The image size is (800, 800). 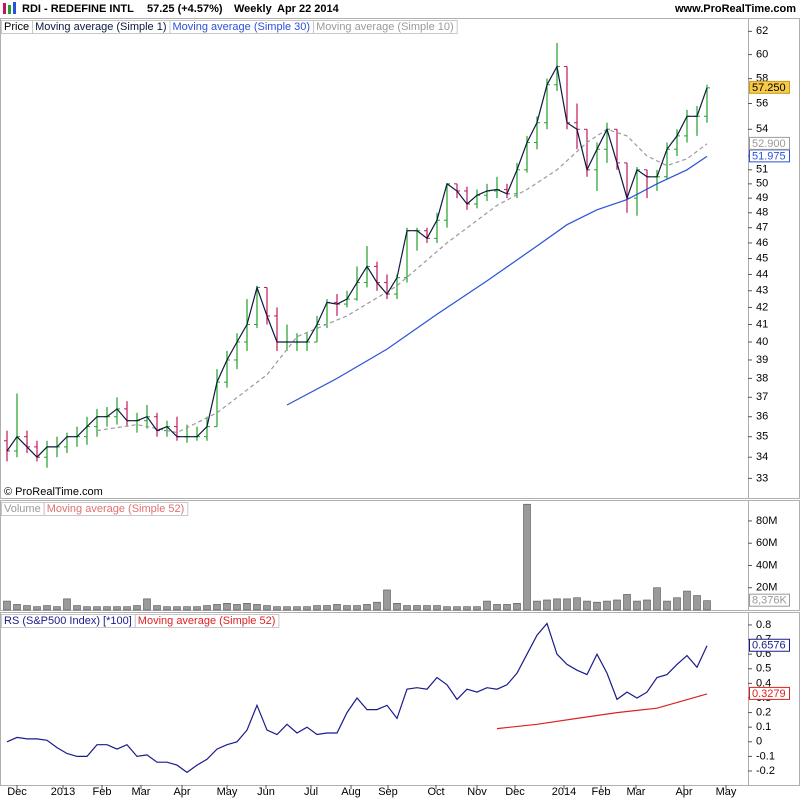 What do you see at coordinates (63, 792) in the screenshot?
I see `x-tick-label: 2013` at bounding box center [63, 792].